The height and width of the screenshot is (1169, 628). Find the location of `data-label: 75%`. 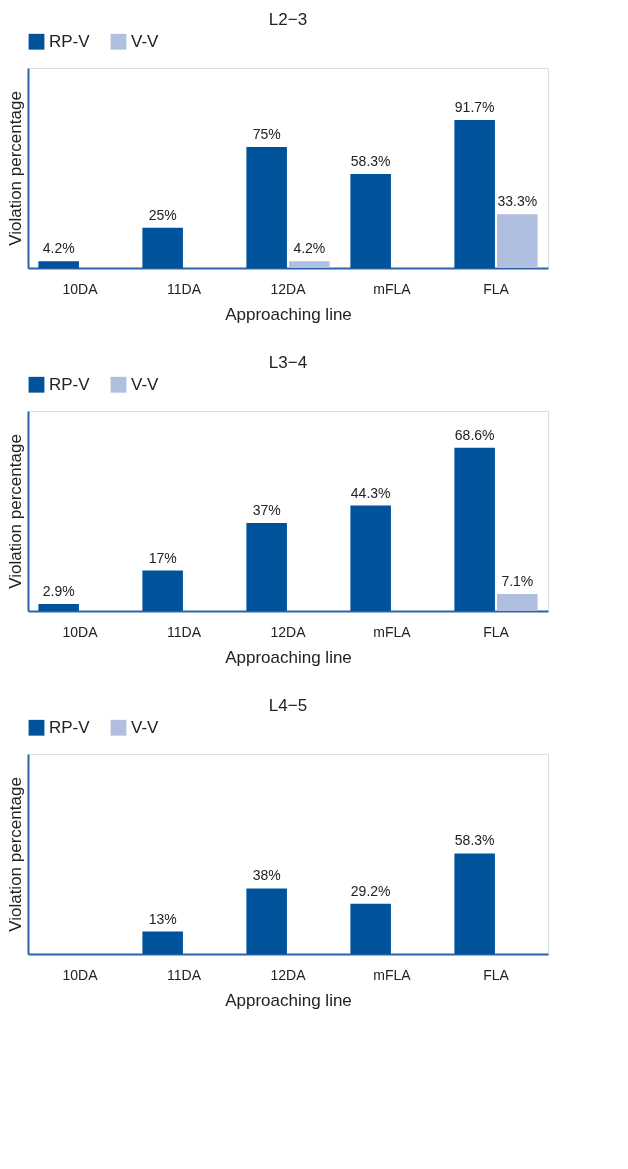

data-label: 75% is located at coordinates (266, 134).